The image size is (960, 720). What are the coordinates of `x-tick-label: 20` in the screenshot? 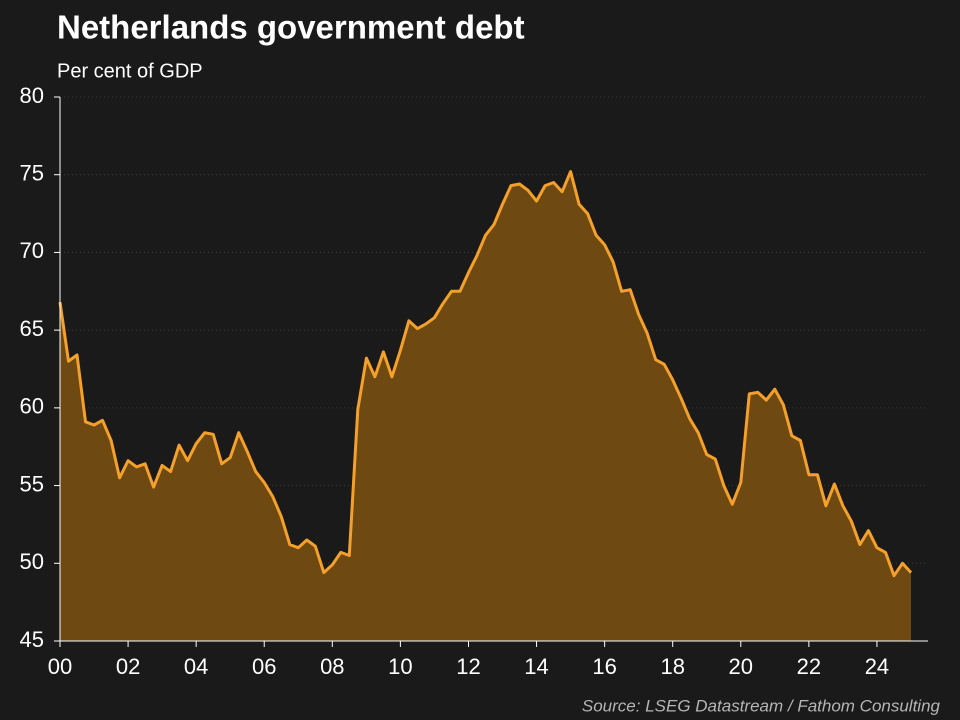 It's located at (741, 666).